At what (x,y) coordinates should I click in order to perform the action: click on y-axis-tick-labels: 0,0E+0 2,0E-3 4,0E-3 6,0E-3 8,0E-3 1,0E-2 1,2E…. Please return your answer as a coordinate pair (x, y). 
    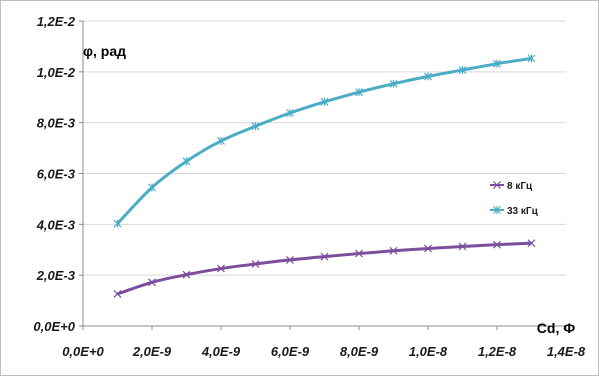
    Looking at the image, I should click on (54, 174).